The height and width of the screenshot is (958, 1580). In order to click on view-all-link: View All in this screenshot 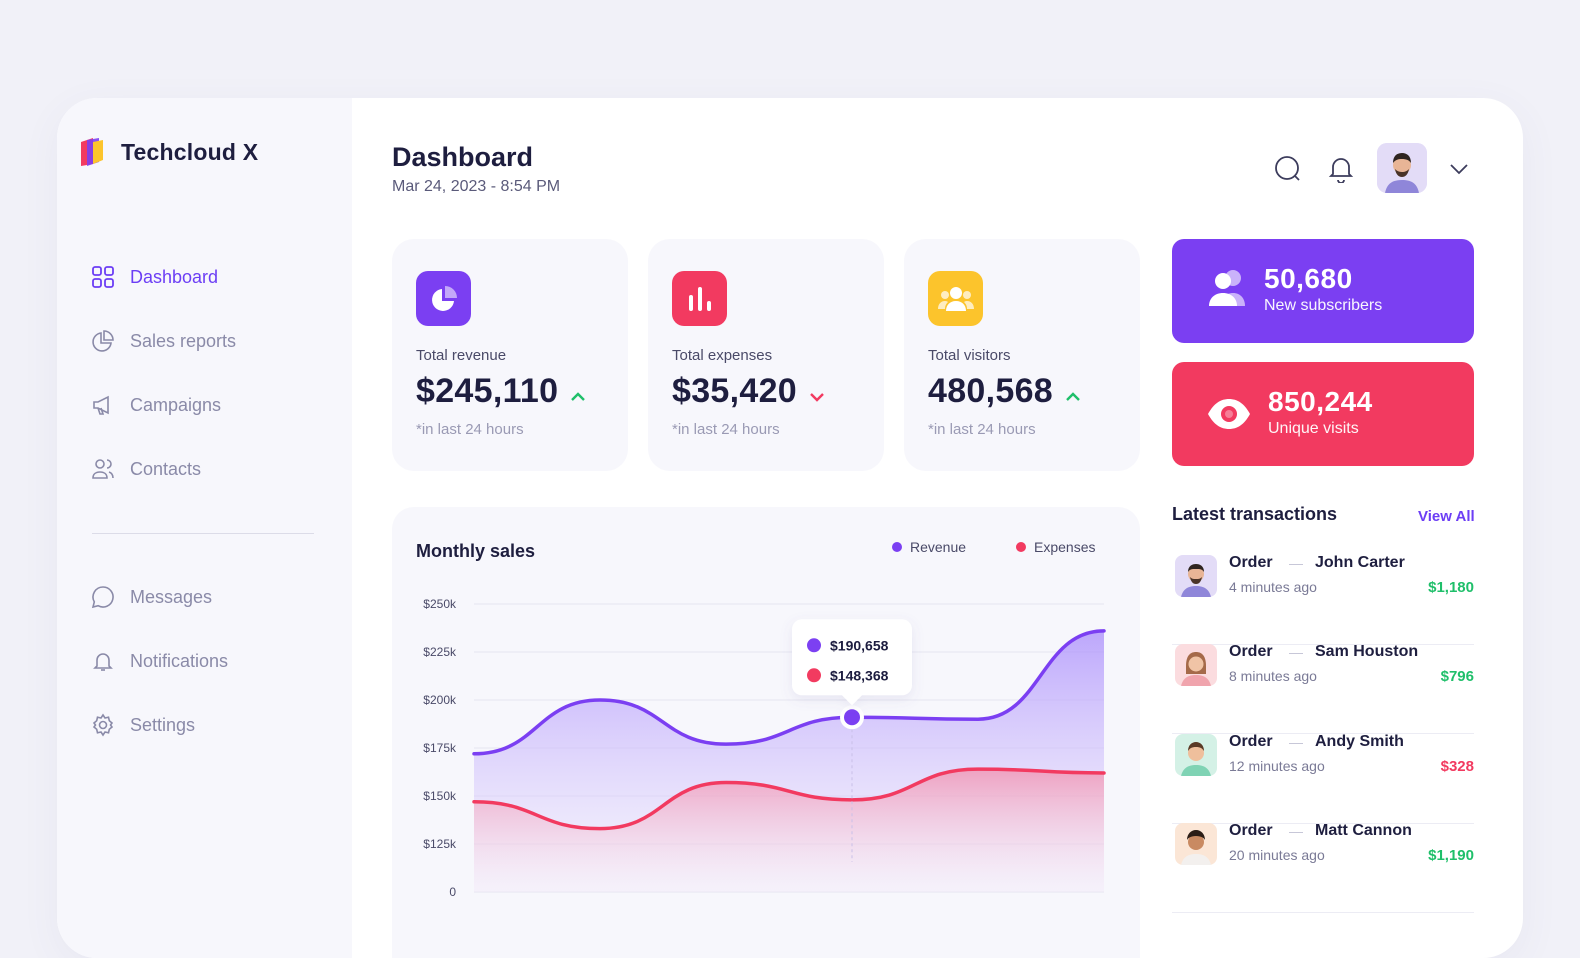, I will do `click(1446, 516)`.